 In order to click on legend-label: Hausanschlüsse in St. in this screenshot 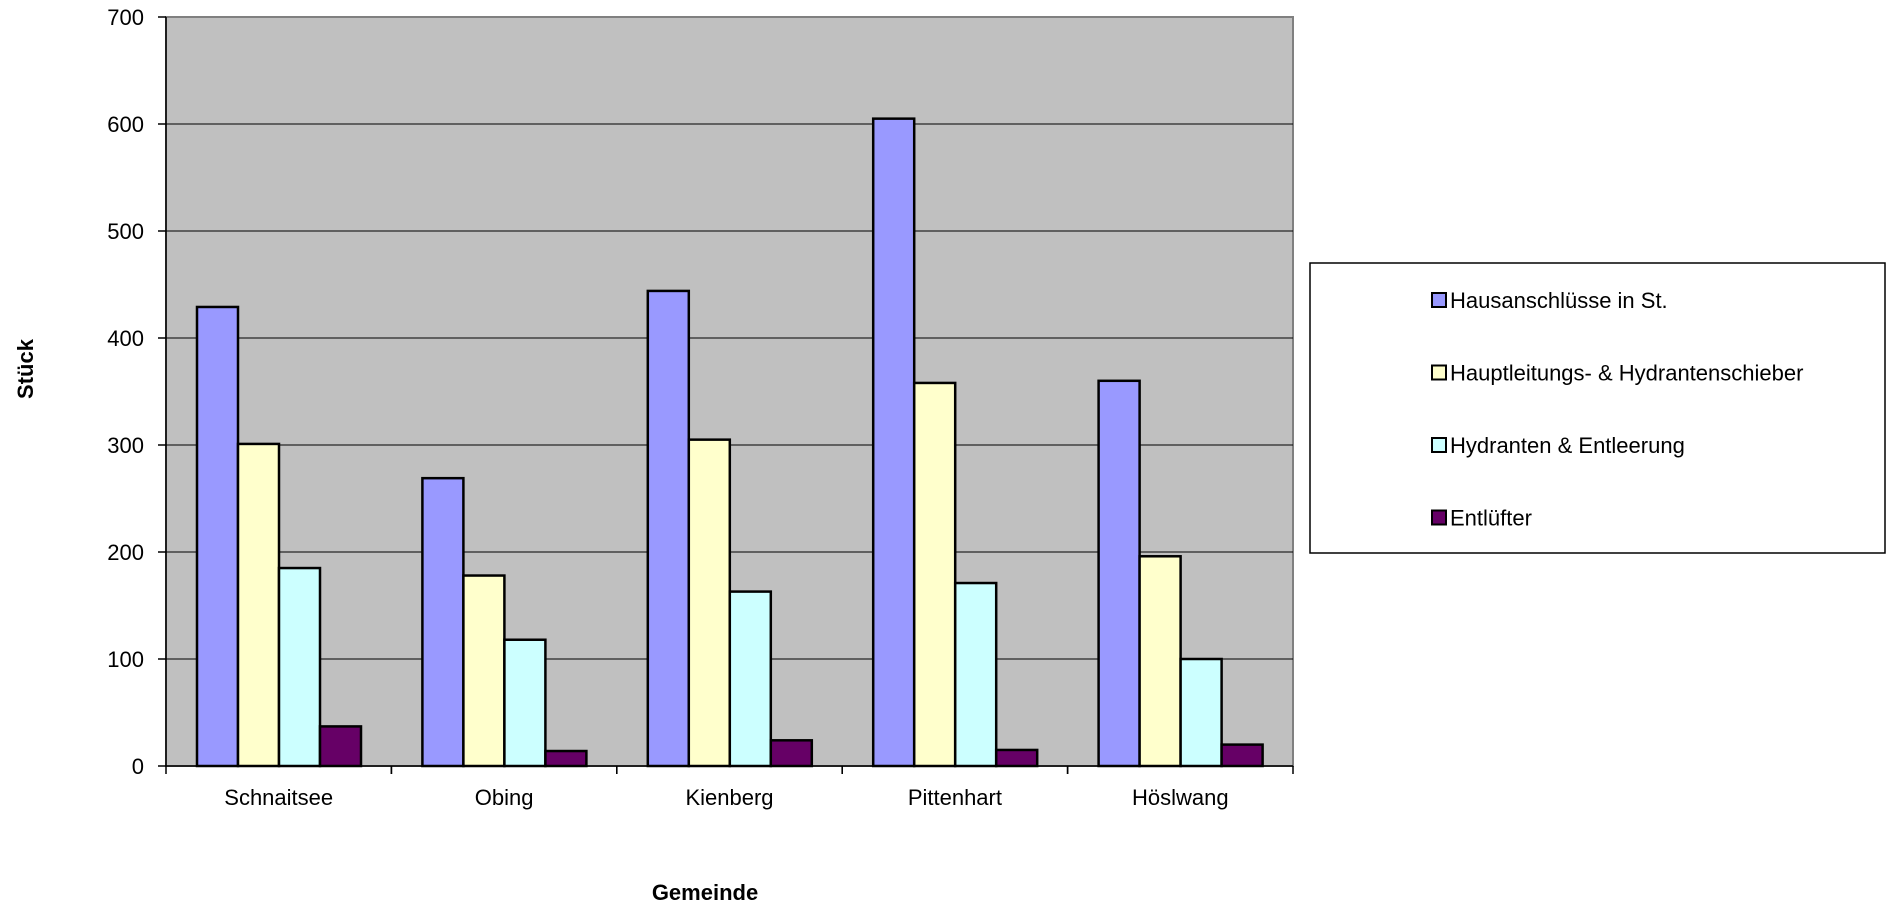, I will do `click(1559, 300)`.